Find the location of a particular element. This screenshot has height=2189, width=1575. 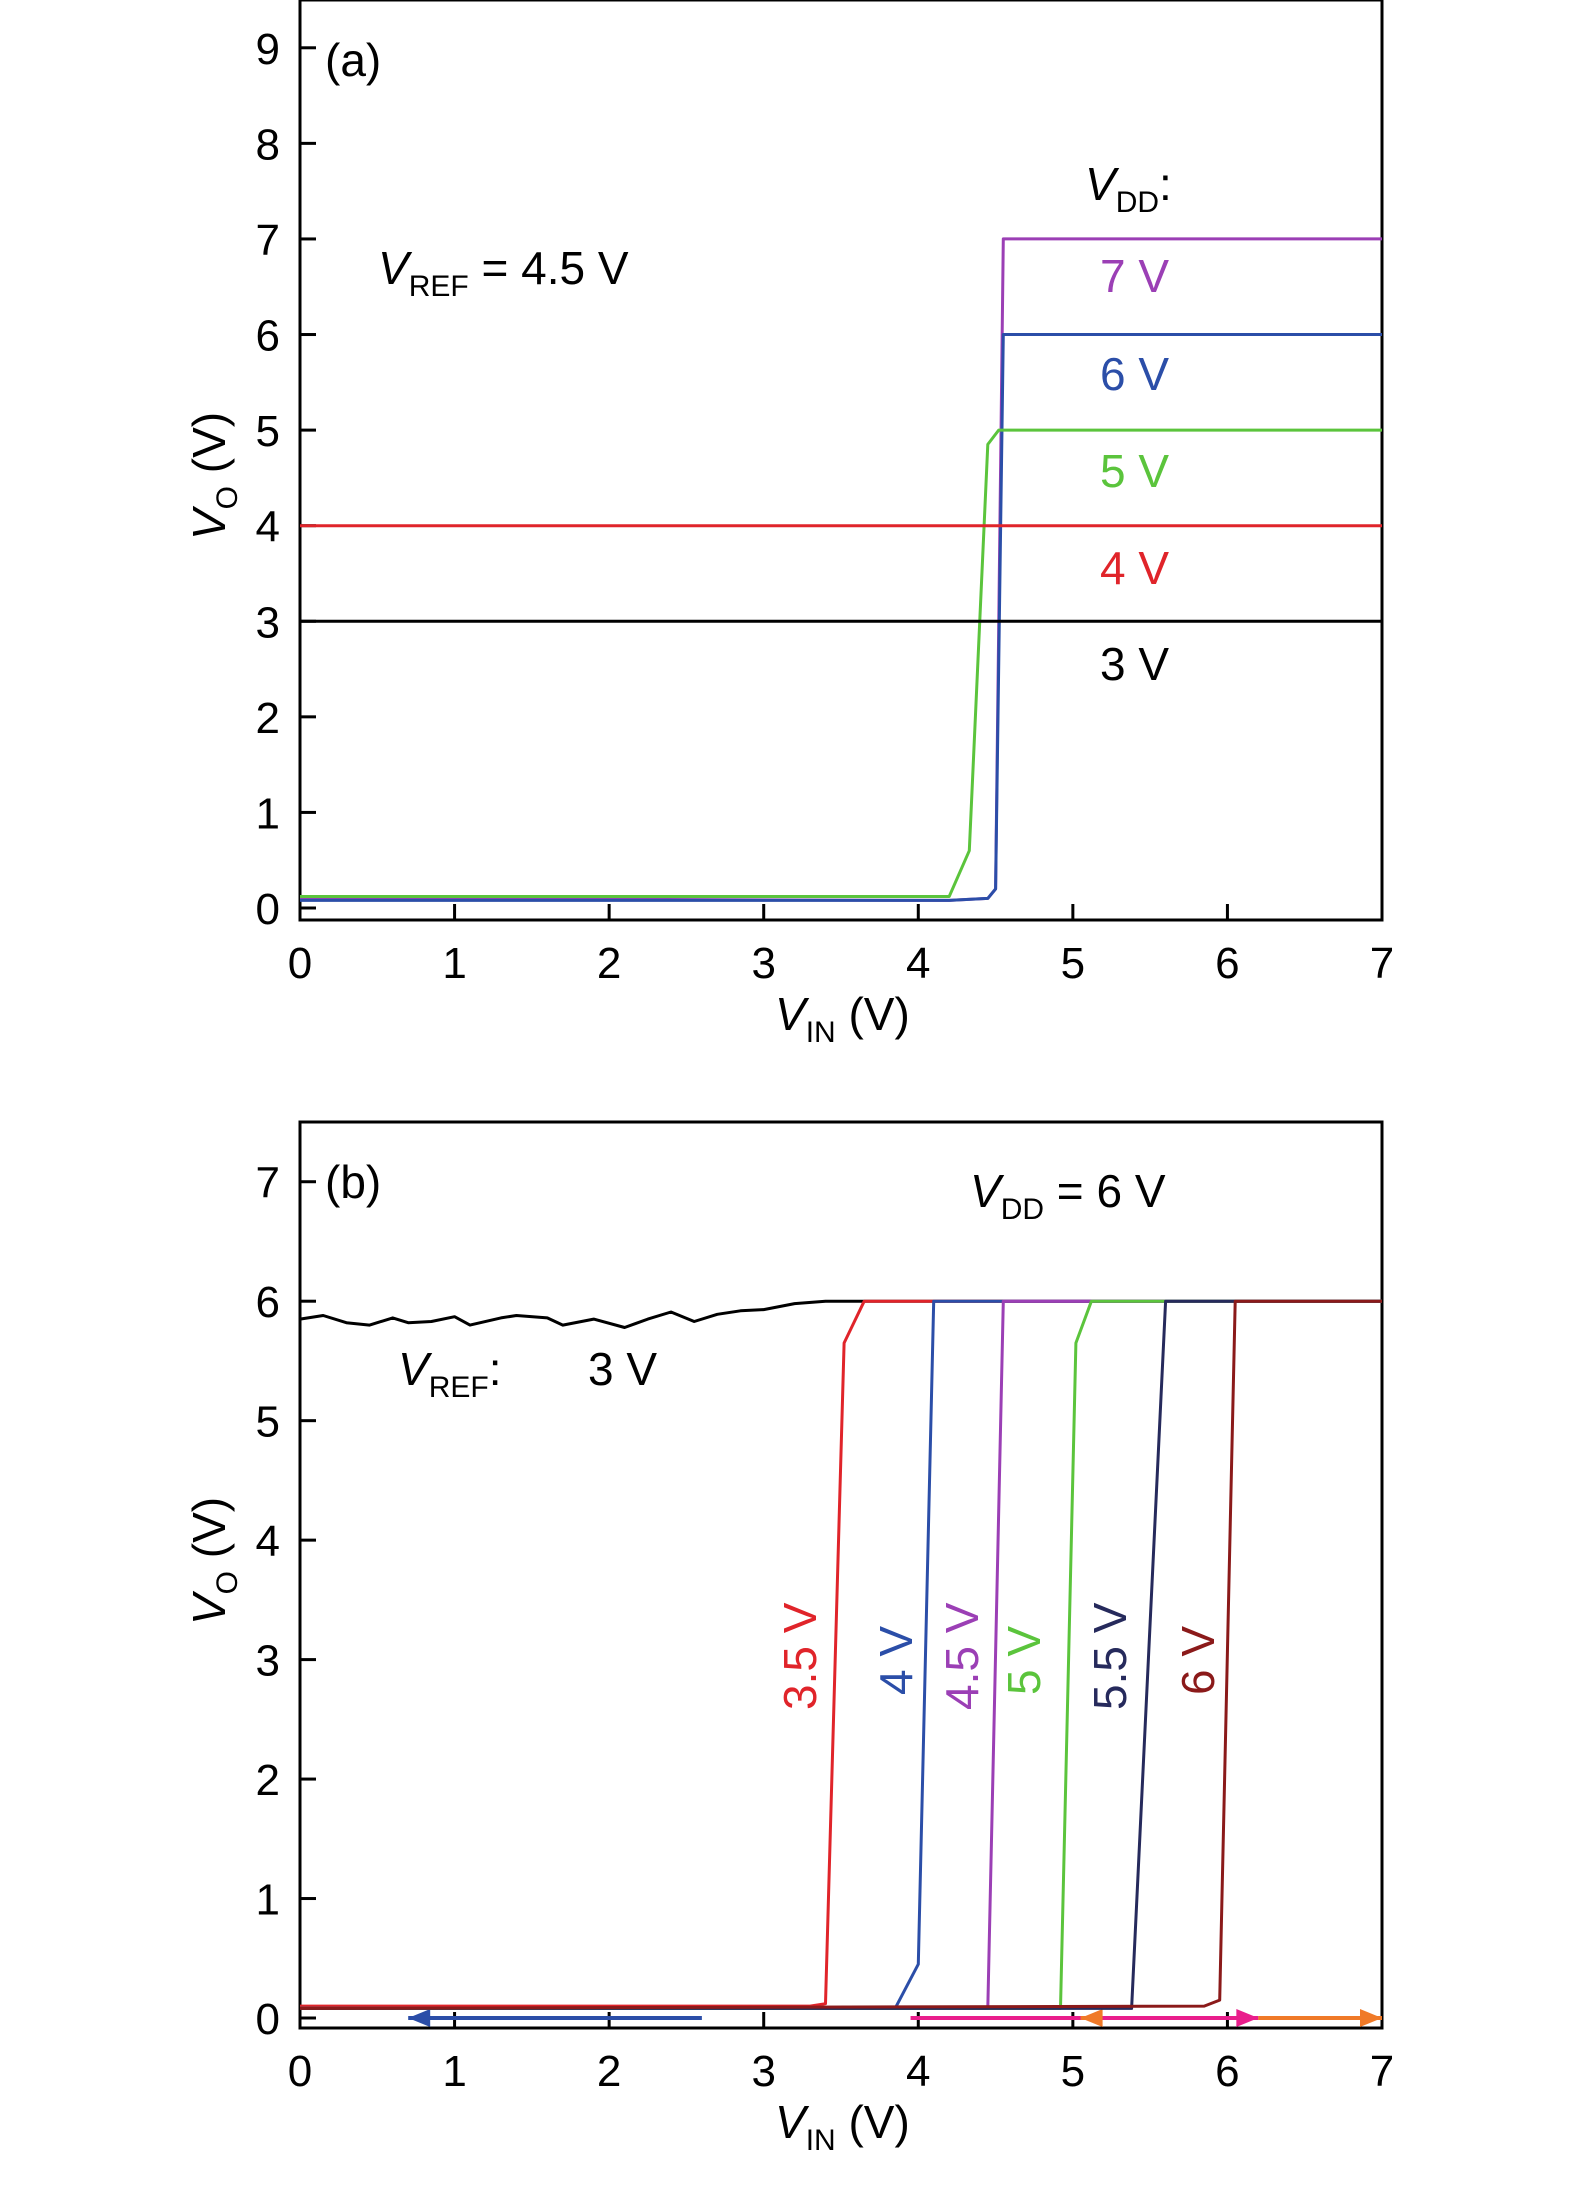

y-tick-label-b: 5 is located at coordinates (268, 1422).